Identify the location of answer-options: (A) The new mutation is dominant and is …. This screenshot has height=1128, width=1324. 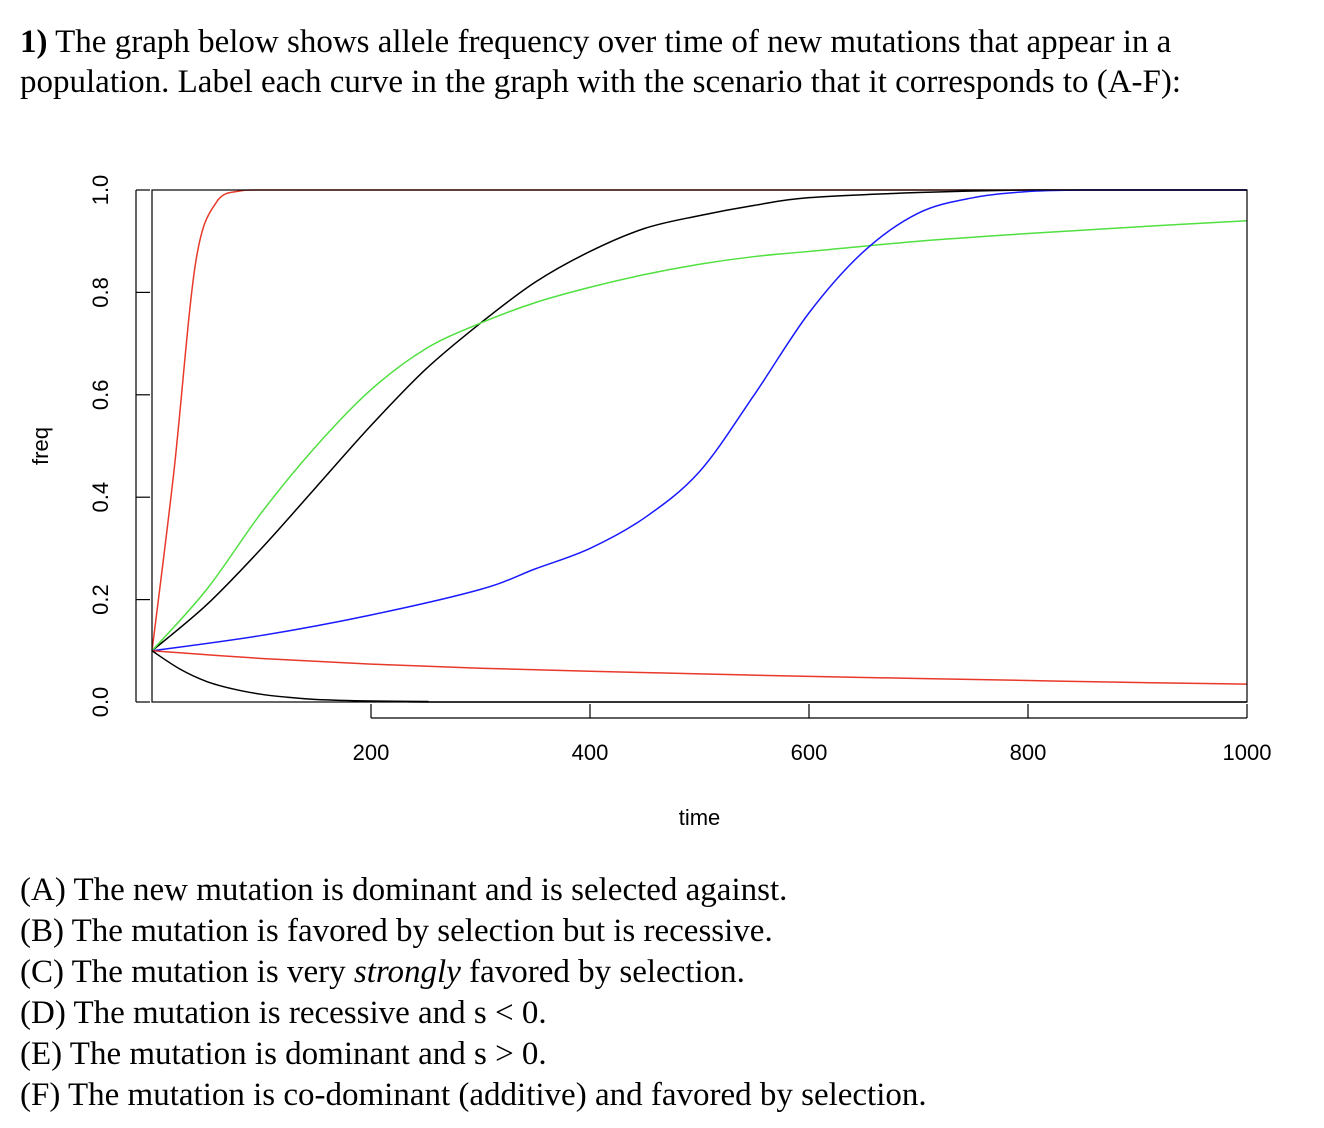
(473, 993).